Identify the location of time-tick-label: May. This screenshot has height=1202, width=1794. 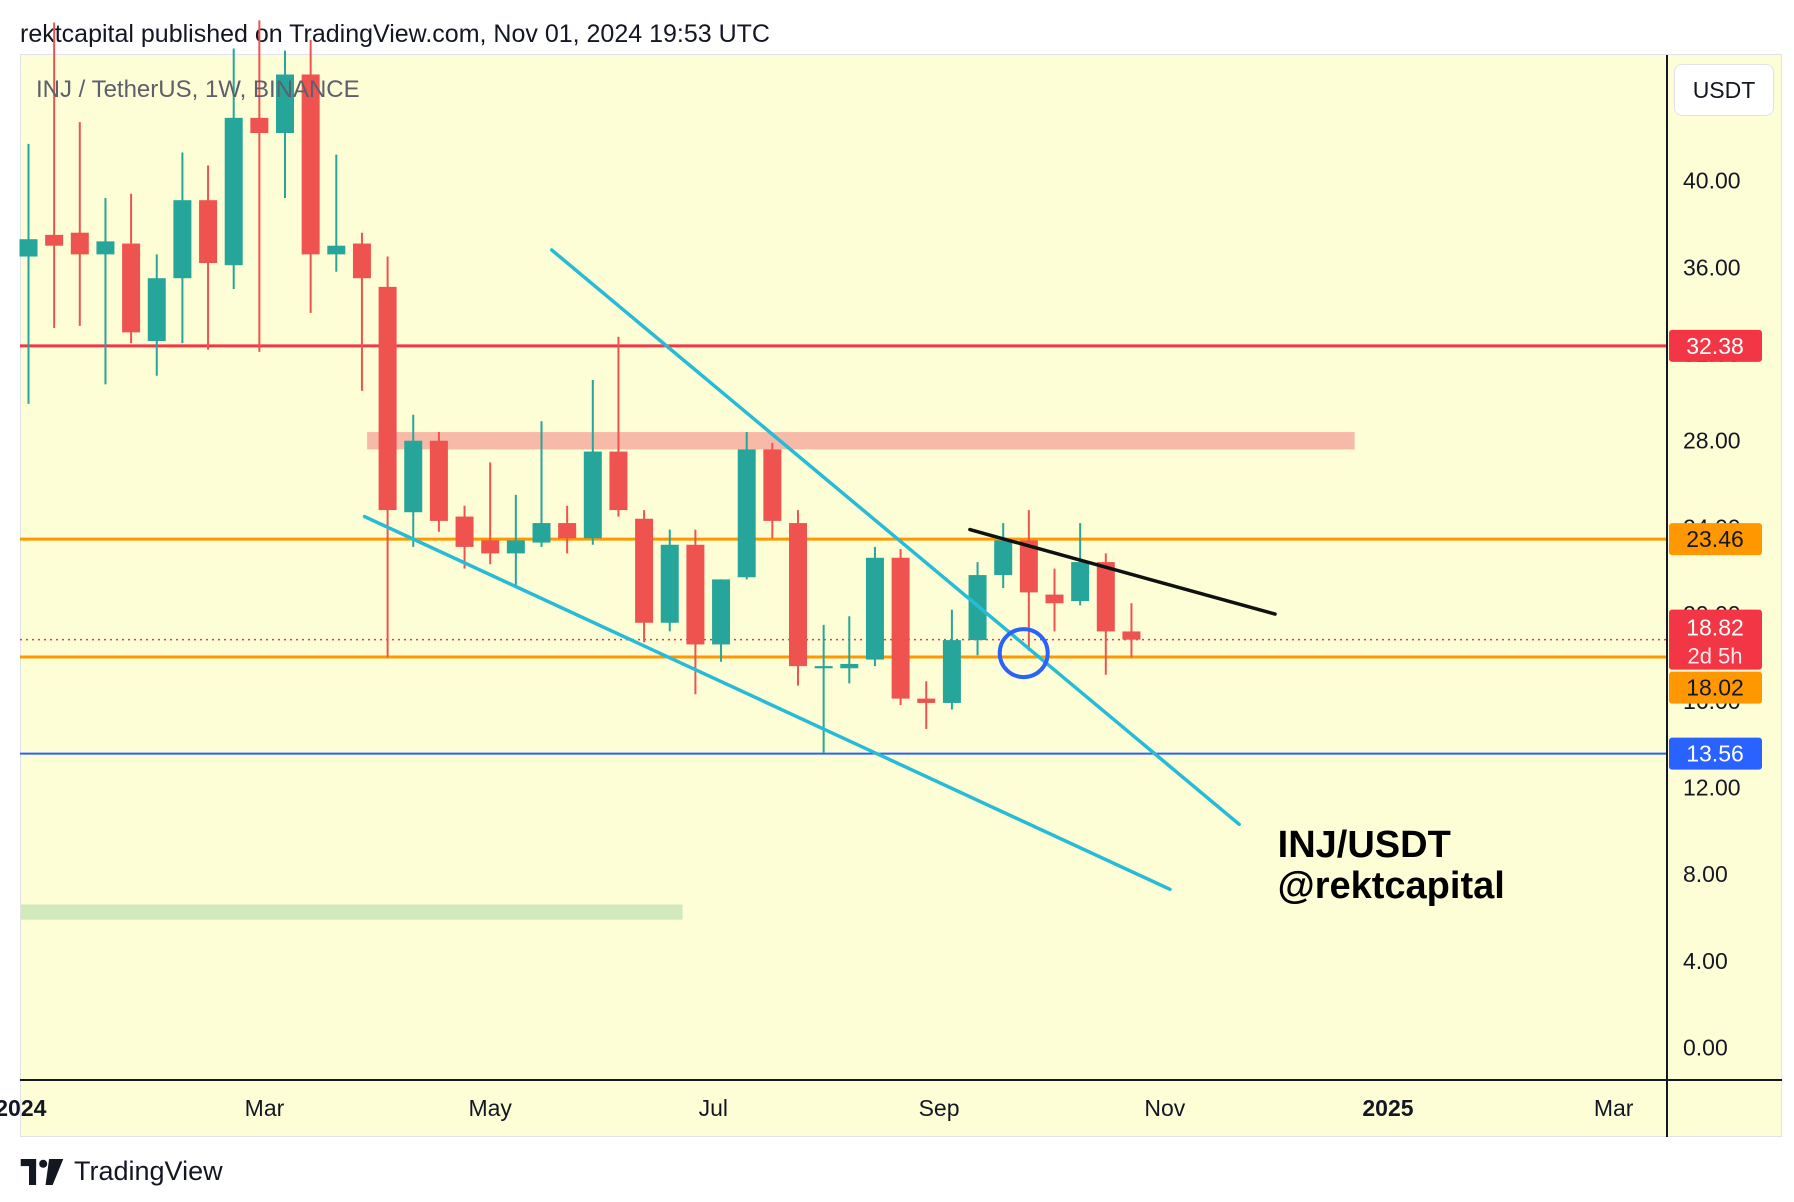
(490, 1108).